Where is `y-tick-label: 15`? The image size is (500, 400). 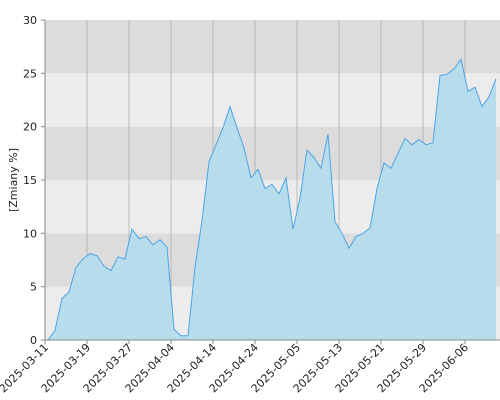
y-tick-label: 15 is located at coordinates (30, 180).